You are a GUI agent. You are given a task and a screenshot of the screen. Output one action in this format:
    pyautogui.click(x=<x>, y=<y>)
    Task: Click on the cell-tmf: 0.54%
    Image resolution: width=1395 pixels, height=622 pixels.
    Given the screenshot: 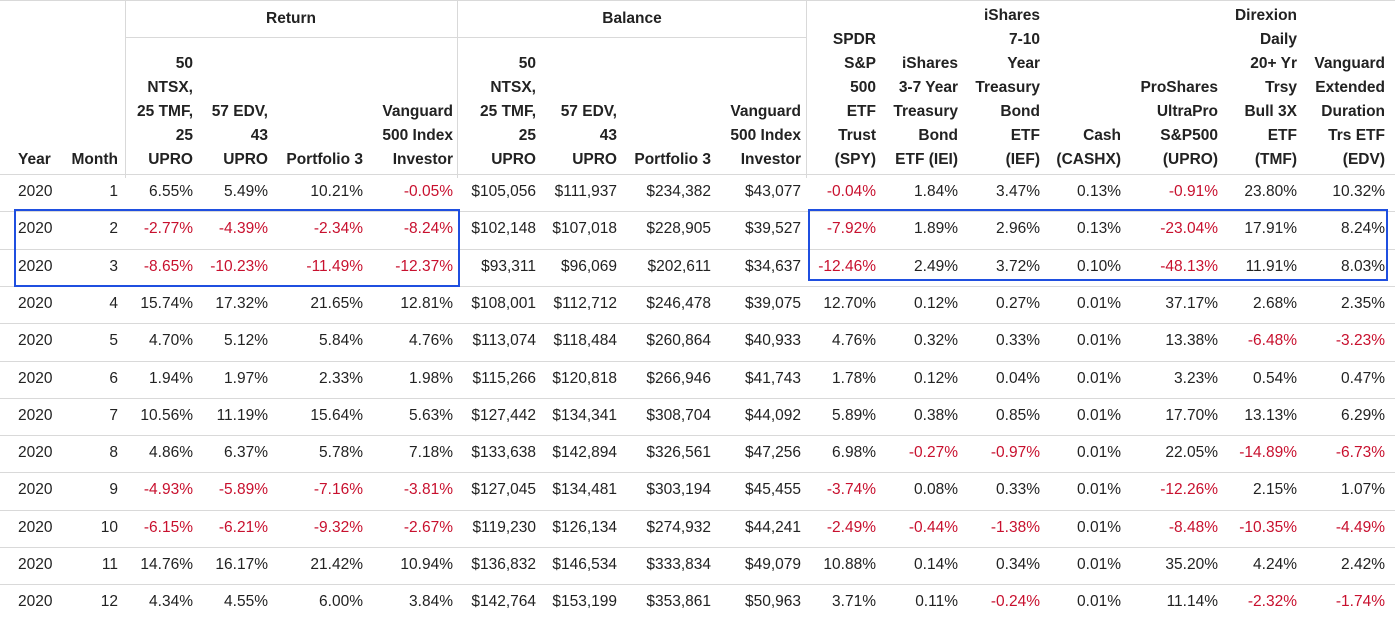 What is the action you would take?
    pyautogui.click(x=1275, y=378)
    